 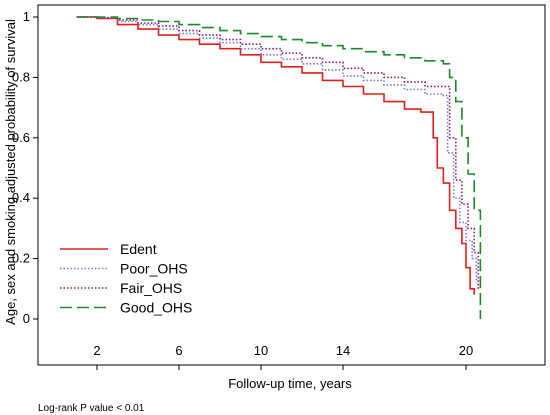 What do you see at coordinates (21, 258) in the screenshot?
I see `y-tick-label: 0.2` at bounding box center [21, 258].